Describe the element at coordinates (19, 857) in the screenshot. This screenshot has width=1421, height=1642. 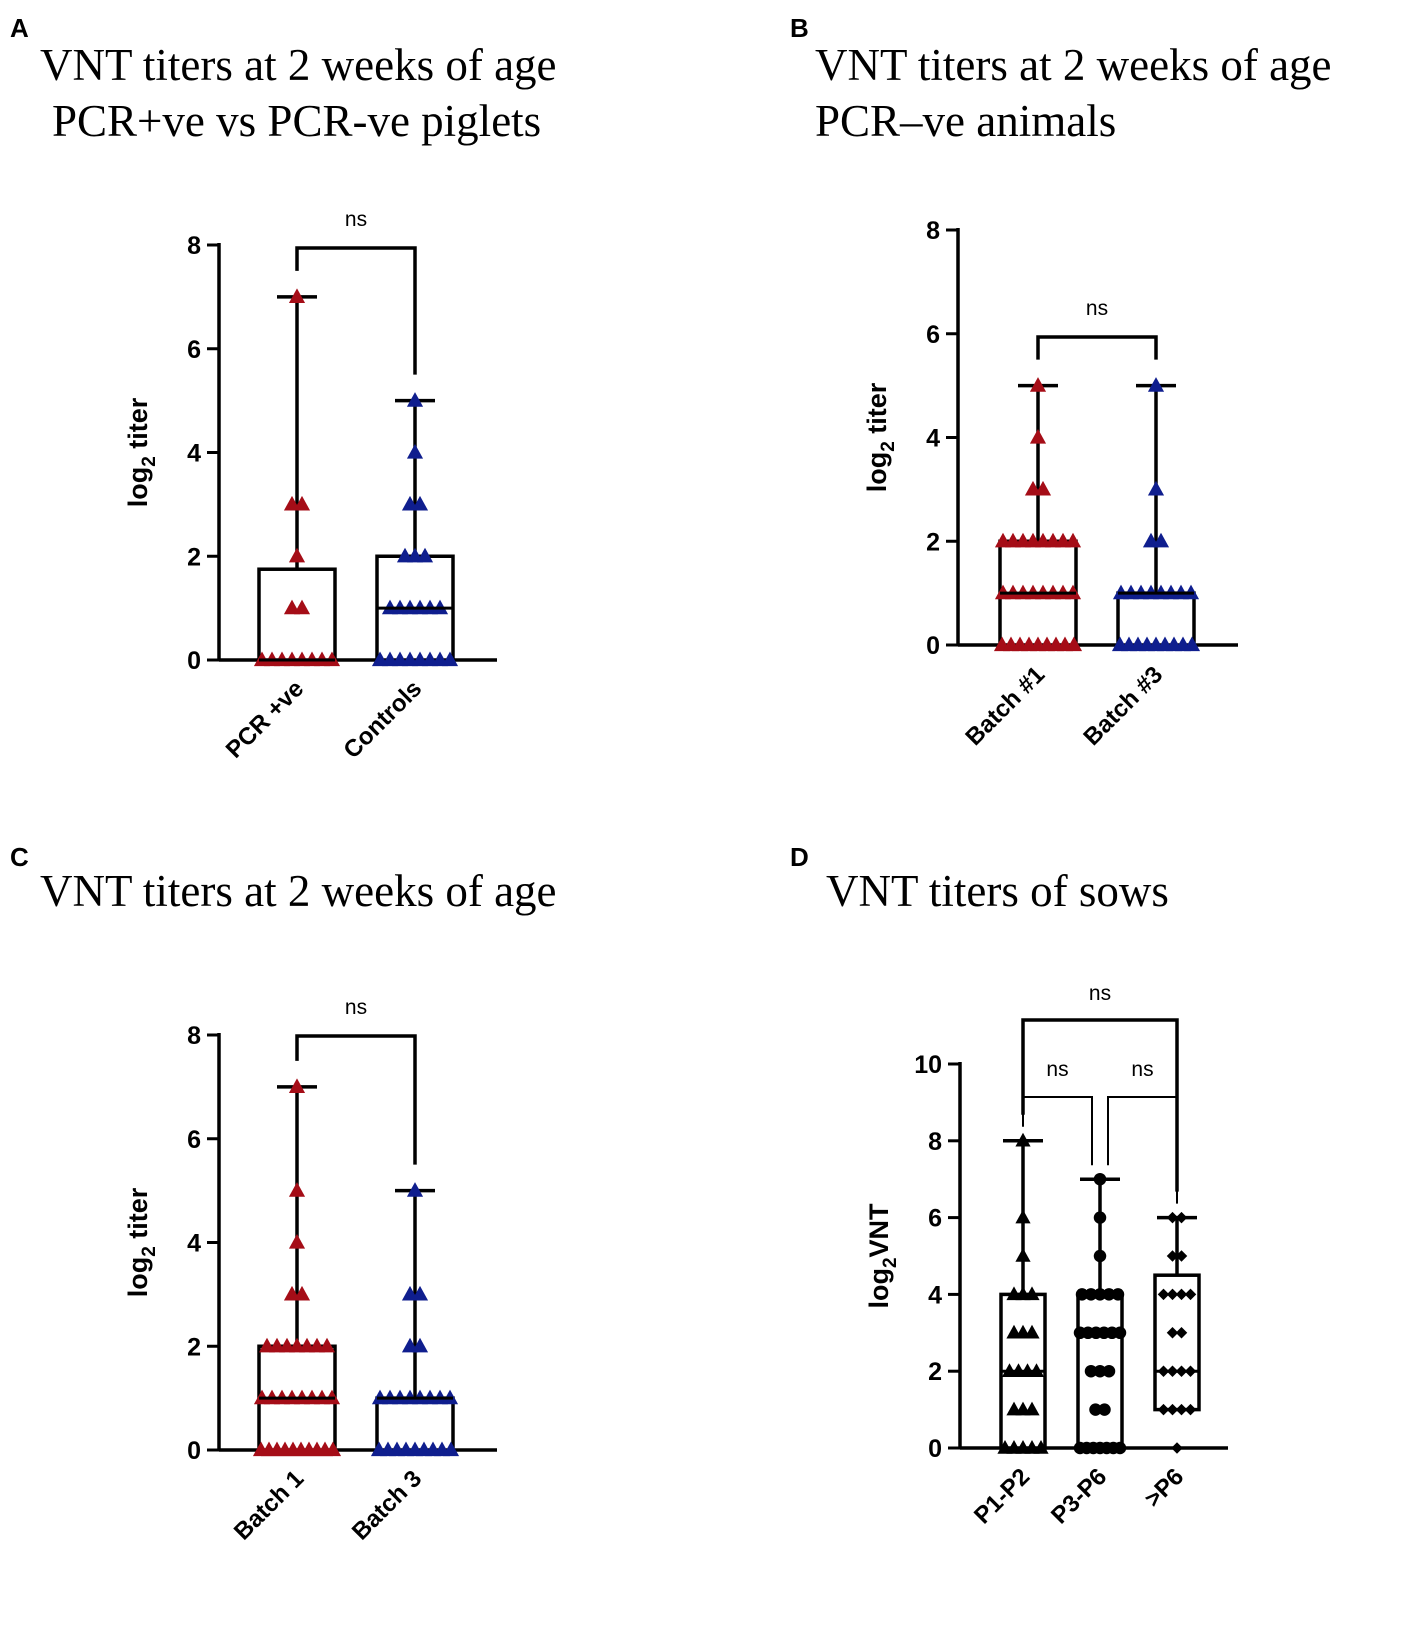
I see `panel-letter: C` at that location.